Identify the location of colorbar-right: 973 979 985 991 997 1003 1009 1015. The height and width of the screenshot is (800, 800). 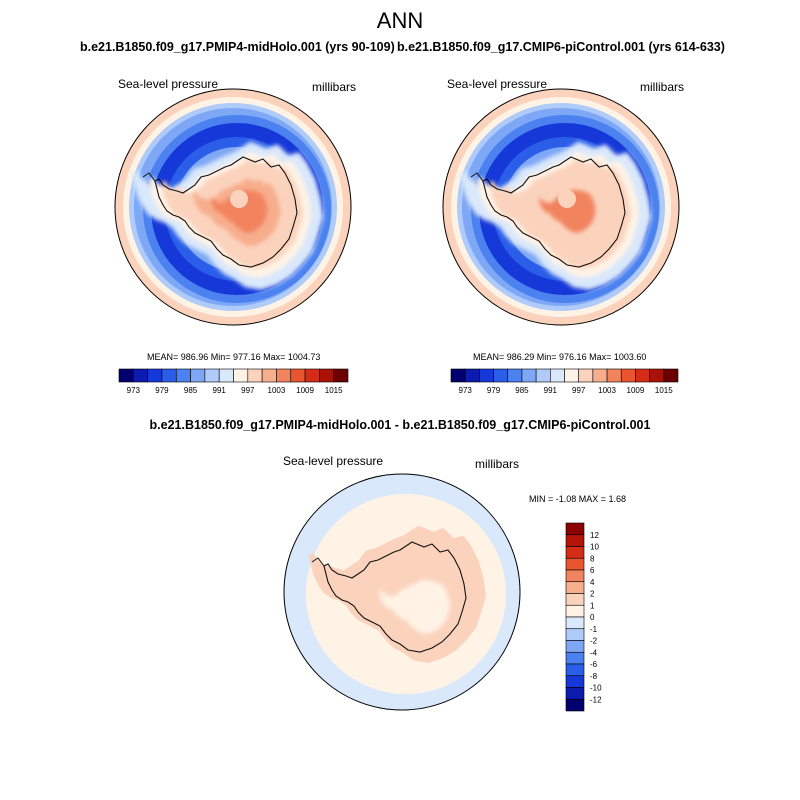
(564, 381).